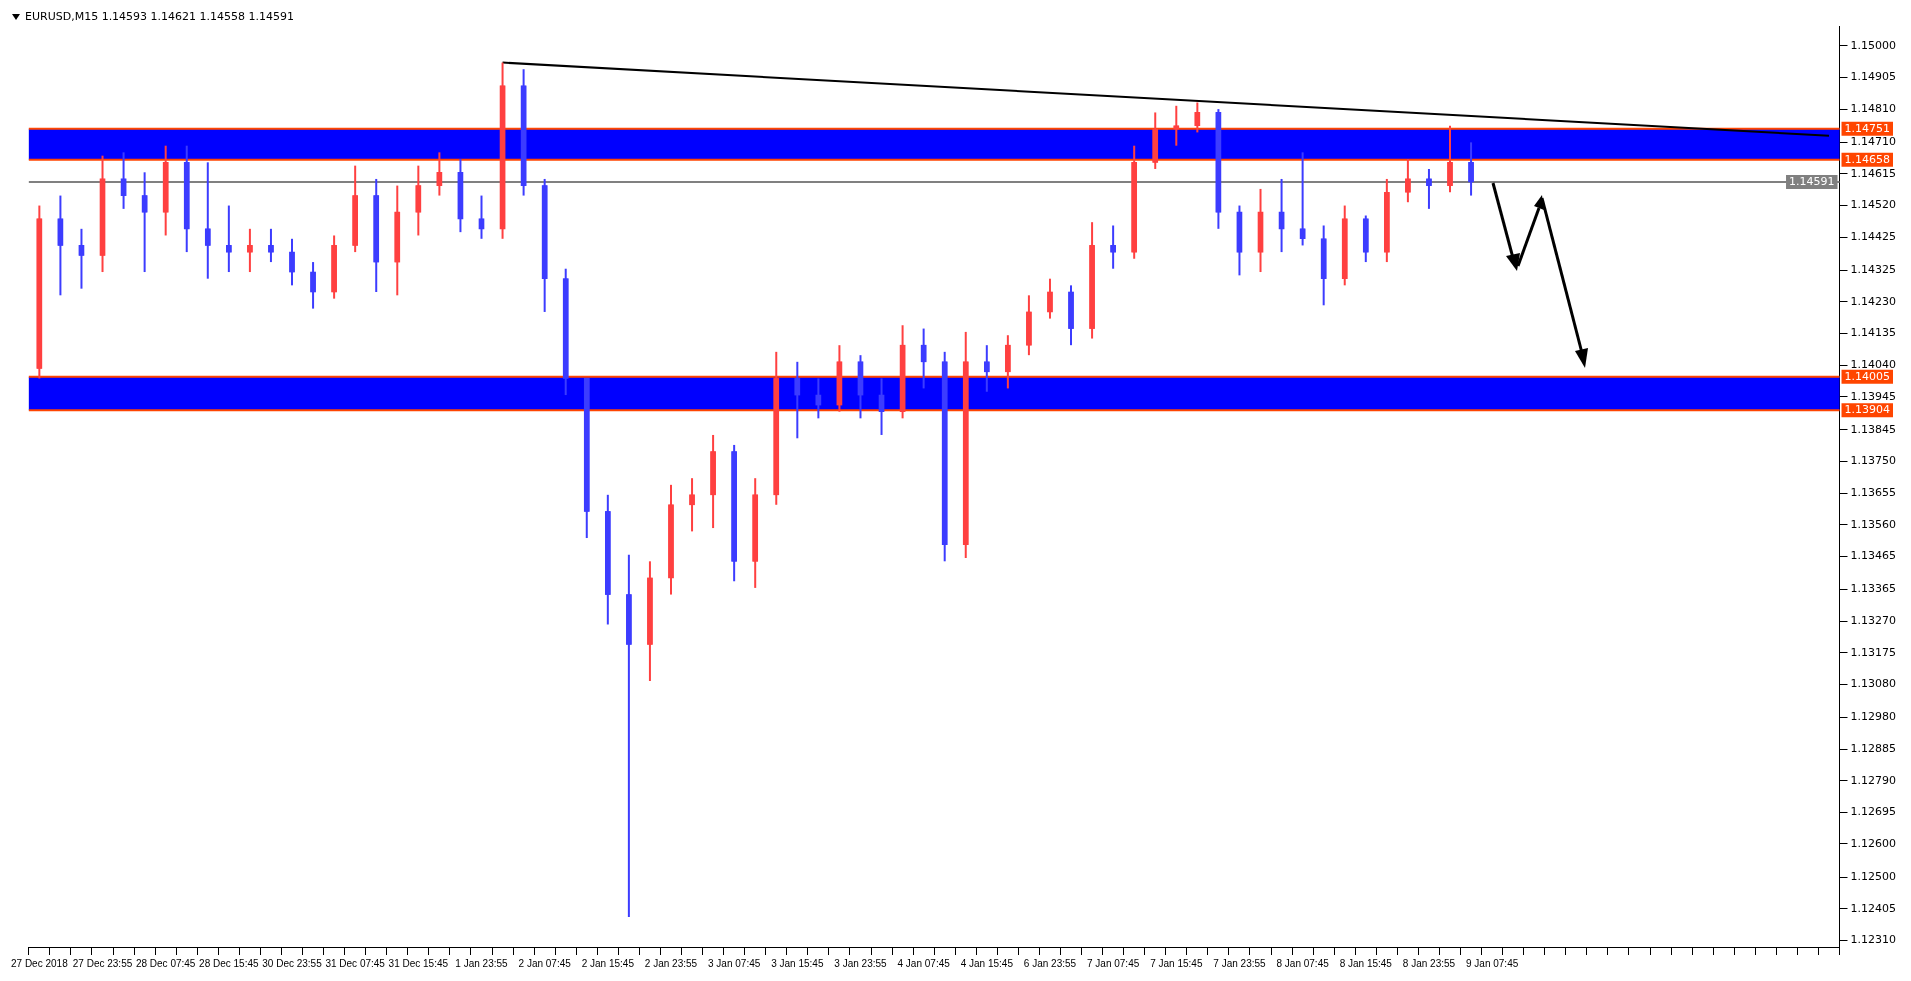 The width and height of the screenshot is (1911, 981). What do you see at coordinates (1873, 333) in the screenshot?
I see `y-tick-label: 1.14135` at bounding box center [1873, 333].